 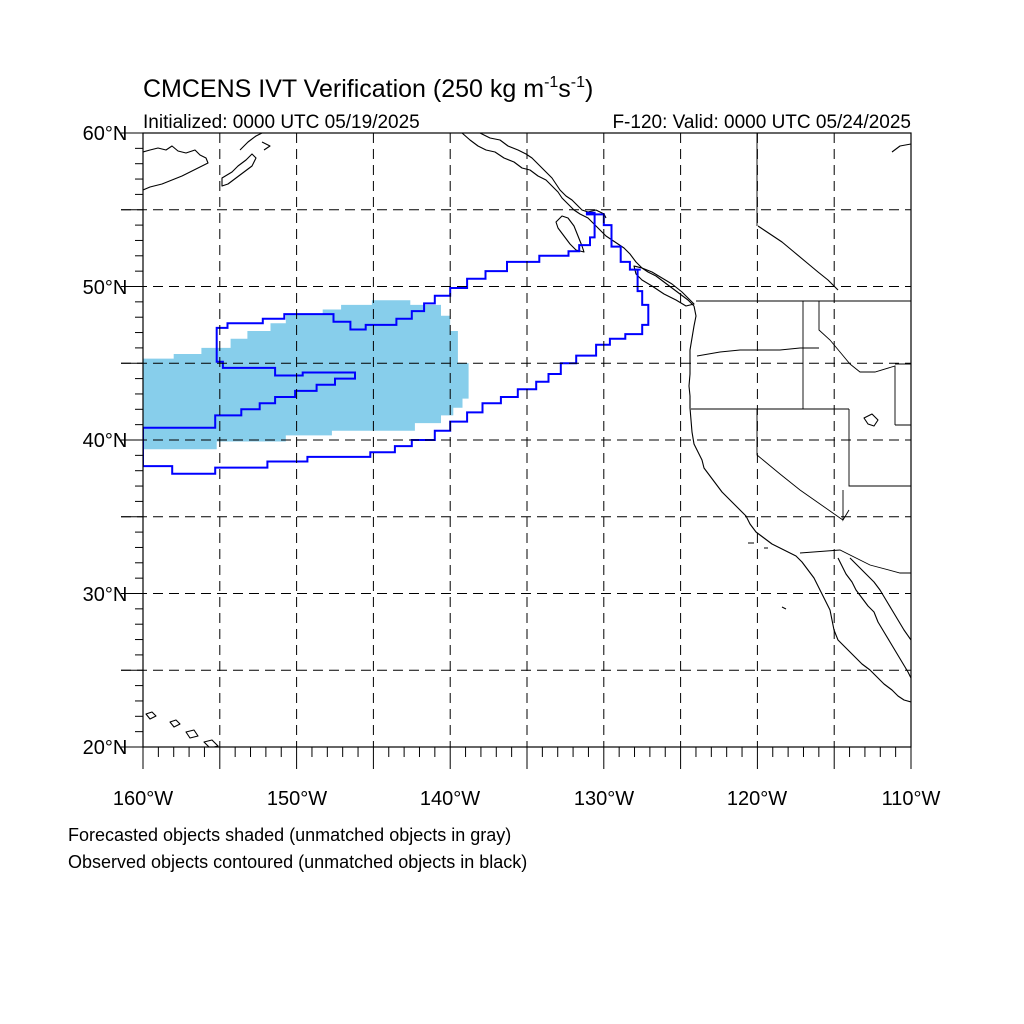 What do you see at coordinates (604, 799) in the screenshot?
I see `lon-label-130w: 130°W` at bounding box center [604, 799].